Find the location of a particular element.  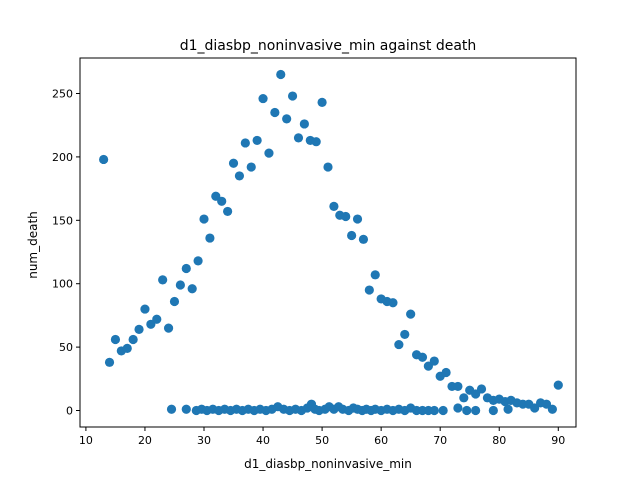

x-tick-label: 40 is located at coordinates (263, 440).